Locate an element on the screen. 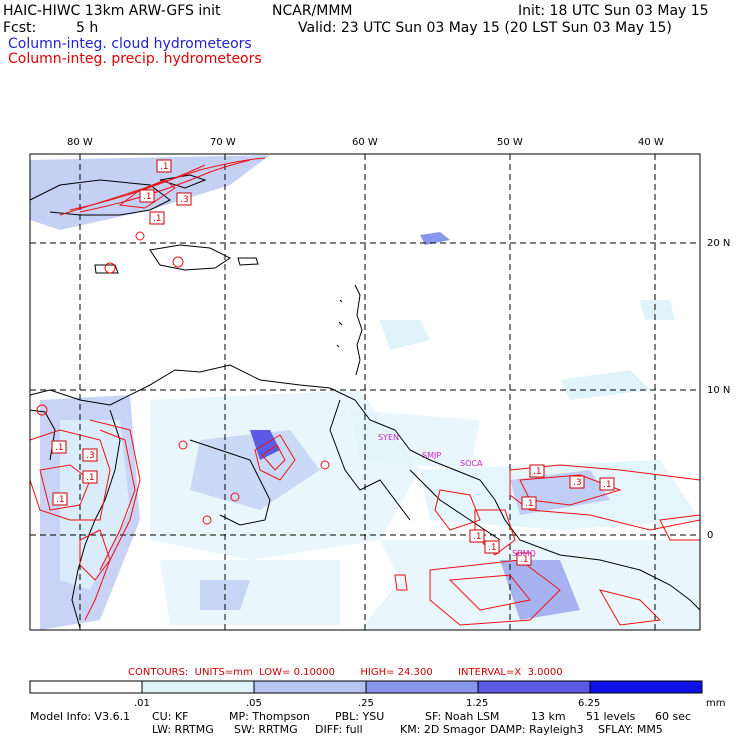 The width and height of the screenshot is (740, 740). contour-label-4: .1 is located at coordinates (157, 218).